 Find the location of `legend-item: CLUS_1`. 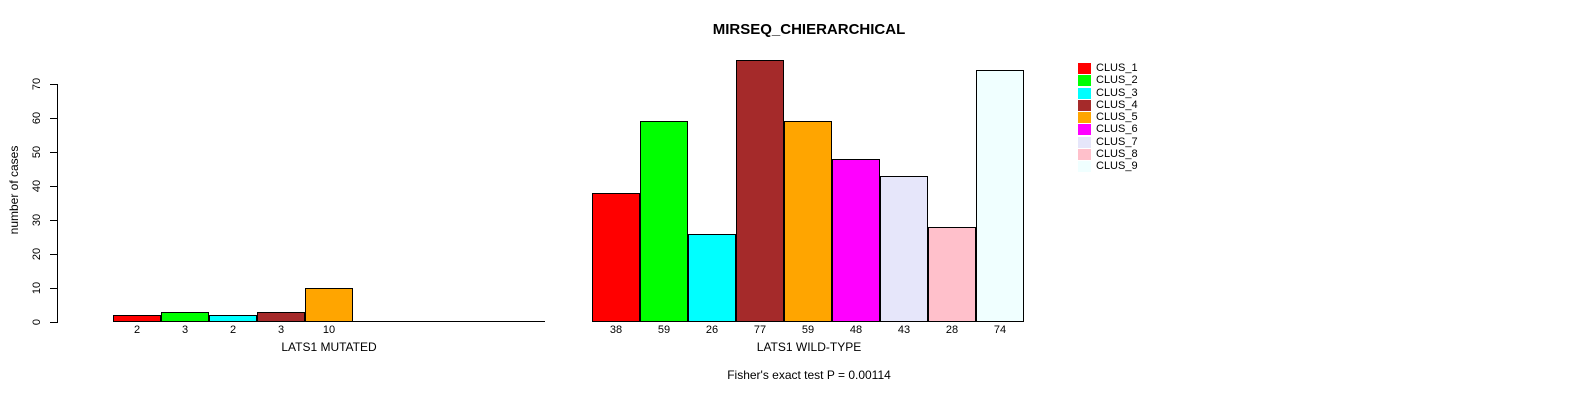

legend-item: CLUS_1 is located at coordinates (1133, 68).